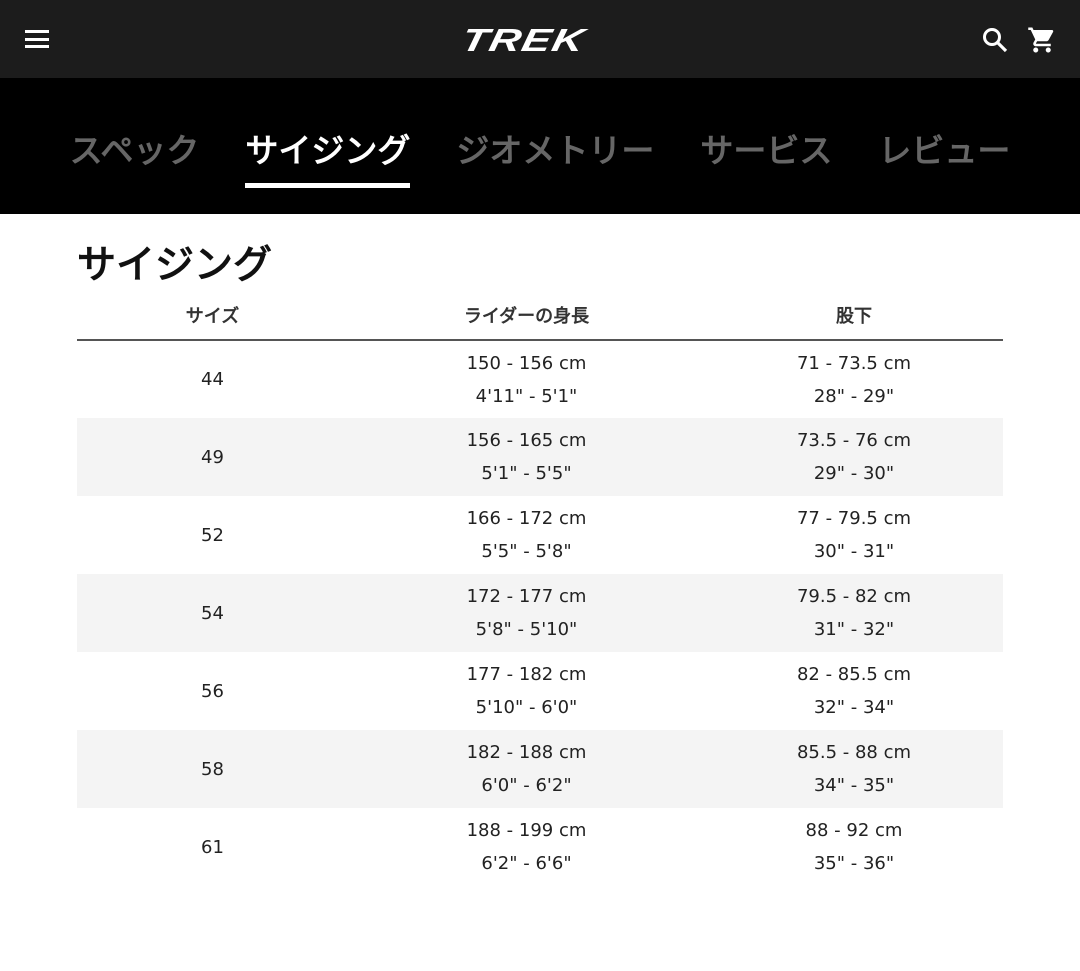 This screenshot has width=1080, height=971. Describe the element at coordinates (854, 691) in the screenshot. I see `inseam-cell: 82 - 85.5 cm 32" - 34"` at that location.